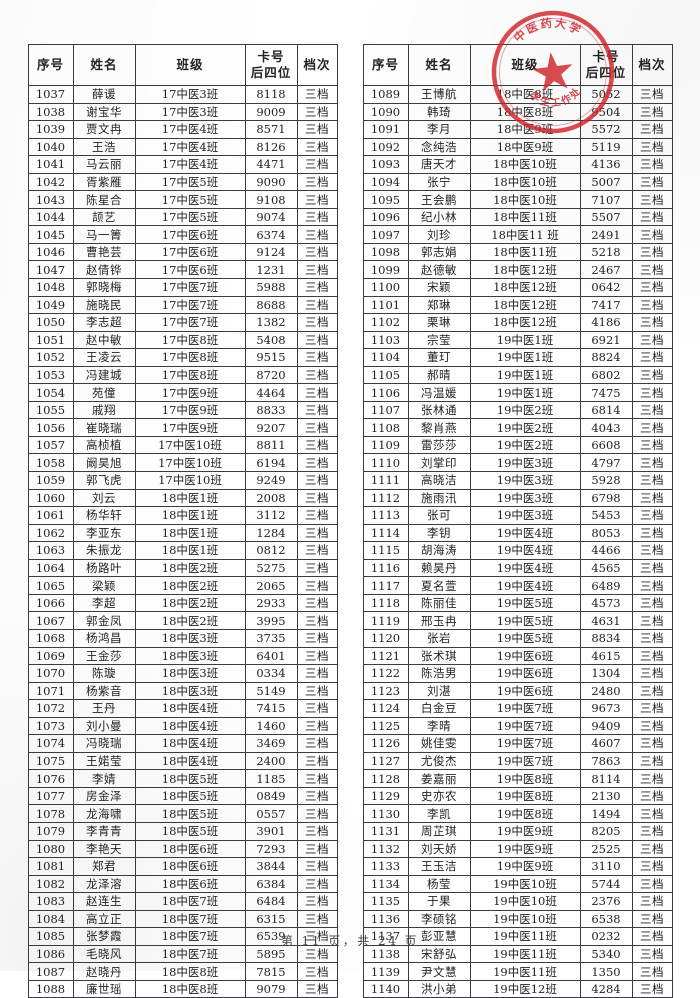 This screenshot has width=700, height=998. What do you see at coordinates (350, 941) in the screenshot?
I see `page-footer: 第 11 页，共 24 页` at bounding box center [350, 941].